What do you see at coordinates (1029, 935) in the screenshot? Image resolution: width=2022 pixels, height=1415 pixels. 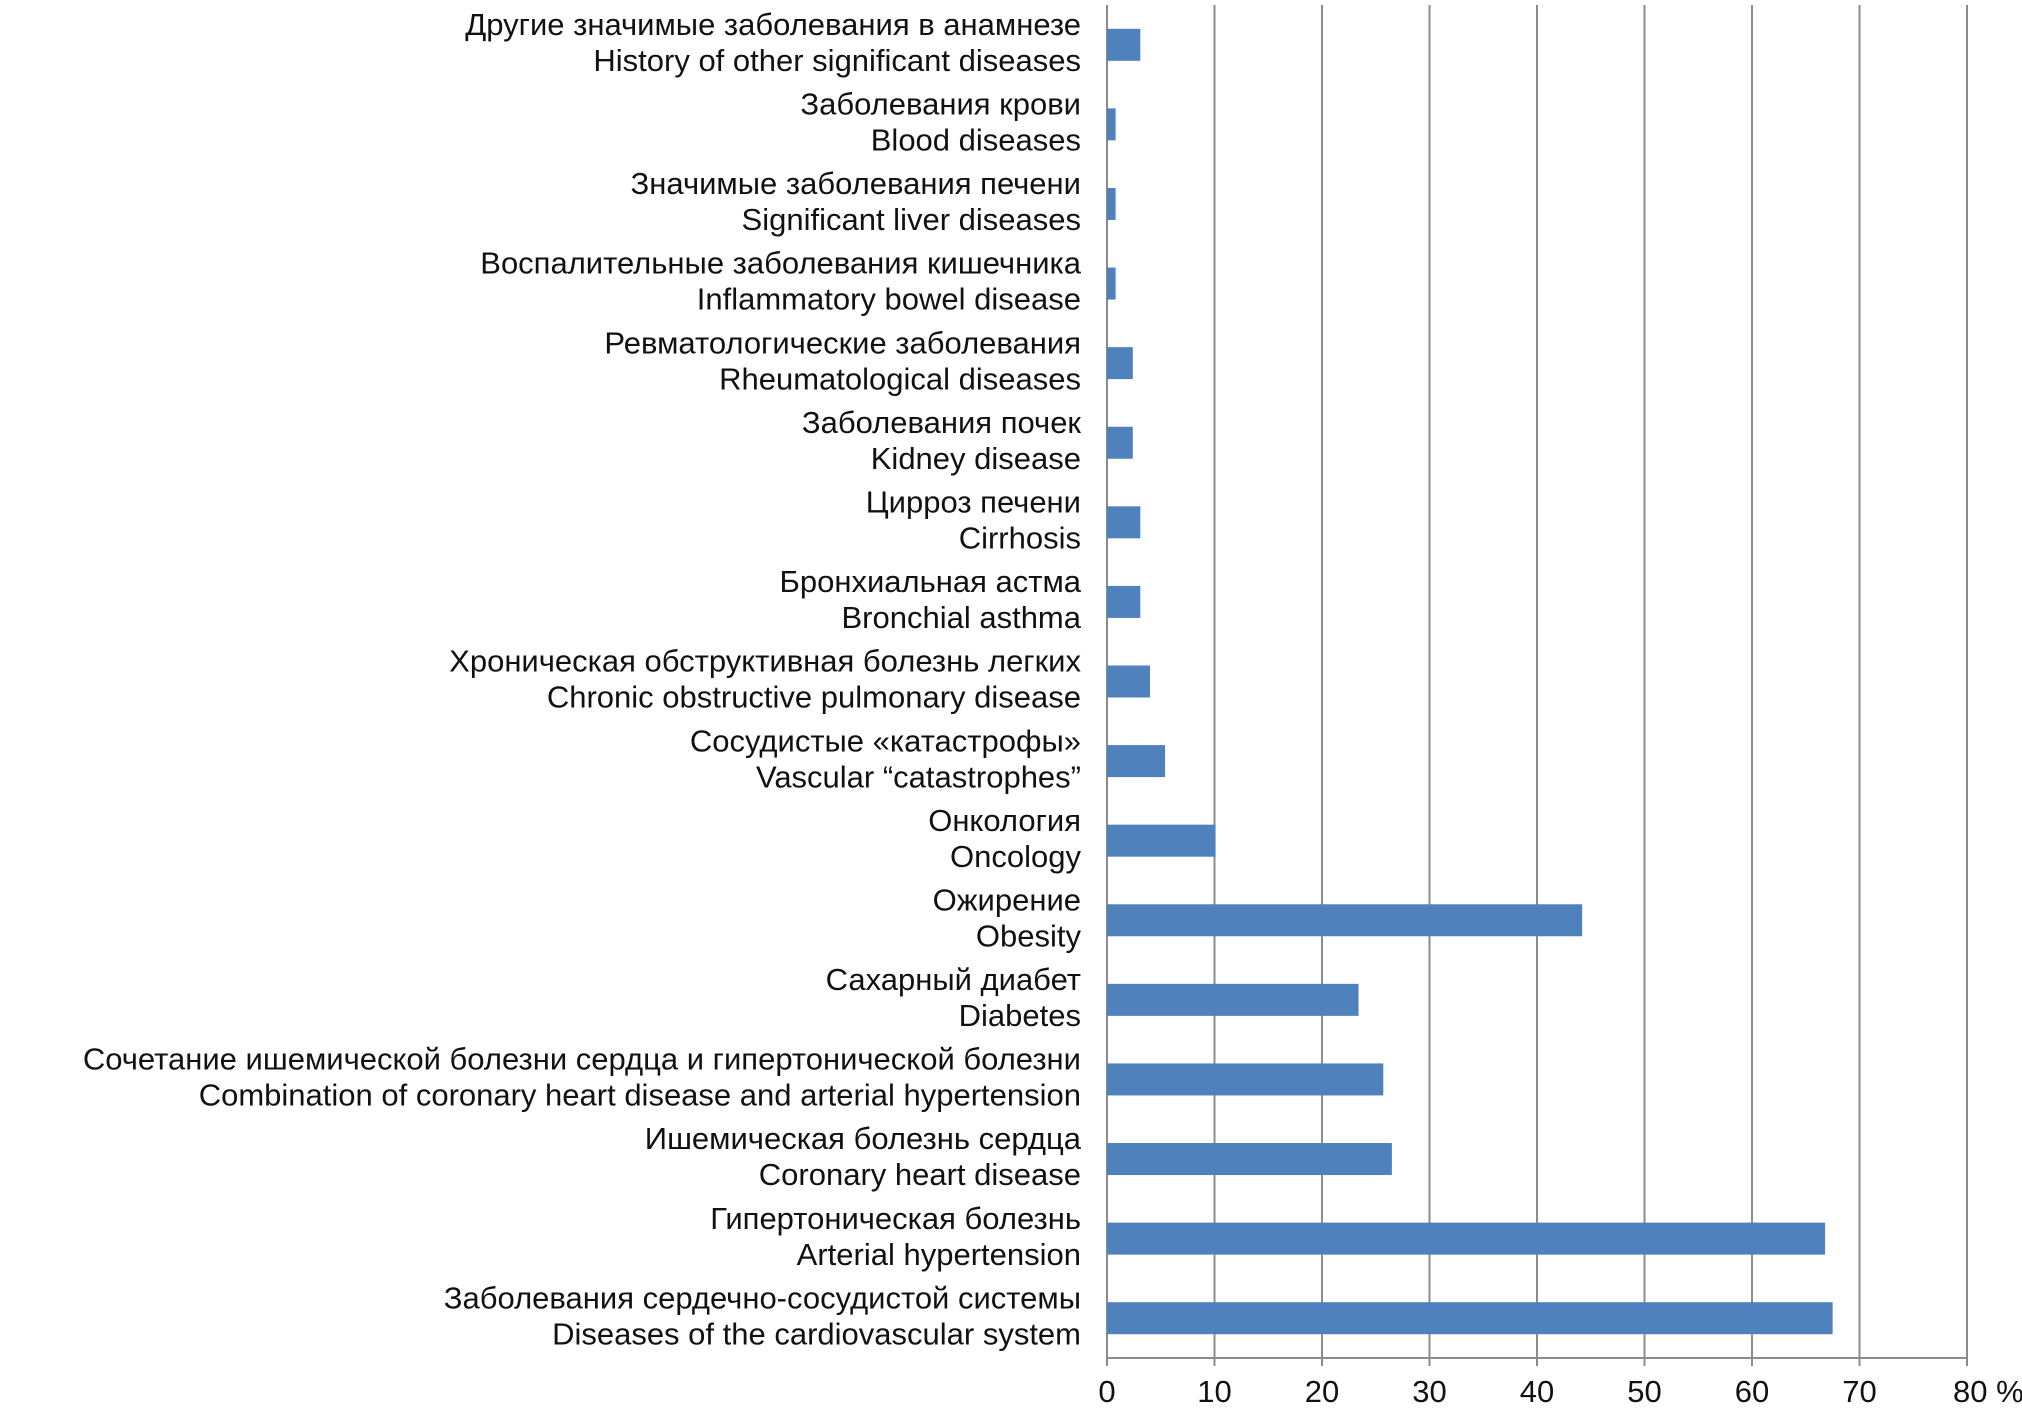 I see `category-label: Obesity` at bounding box center [1029, 935].